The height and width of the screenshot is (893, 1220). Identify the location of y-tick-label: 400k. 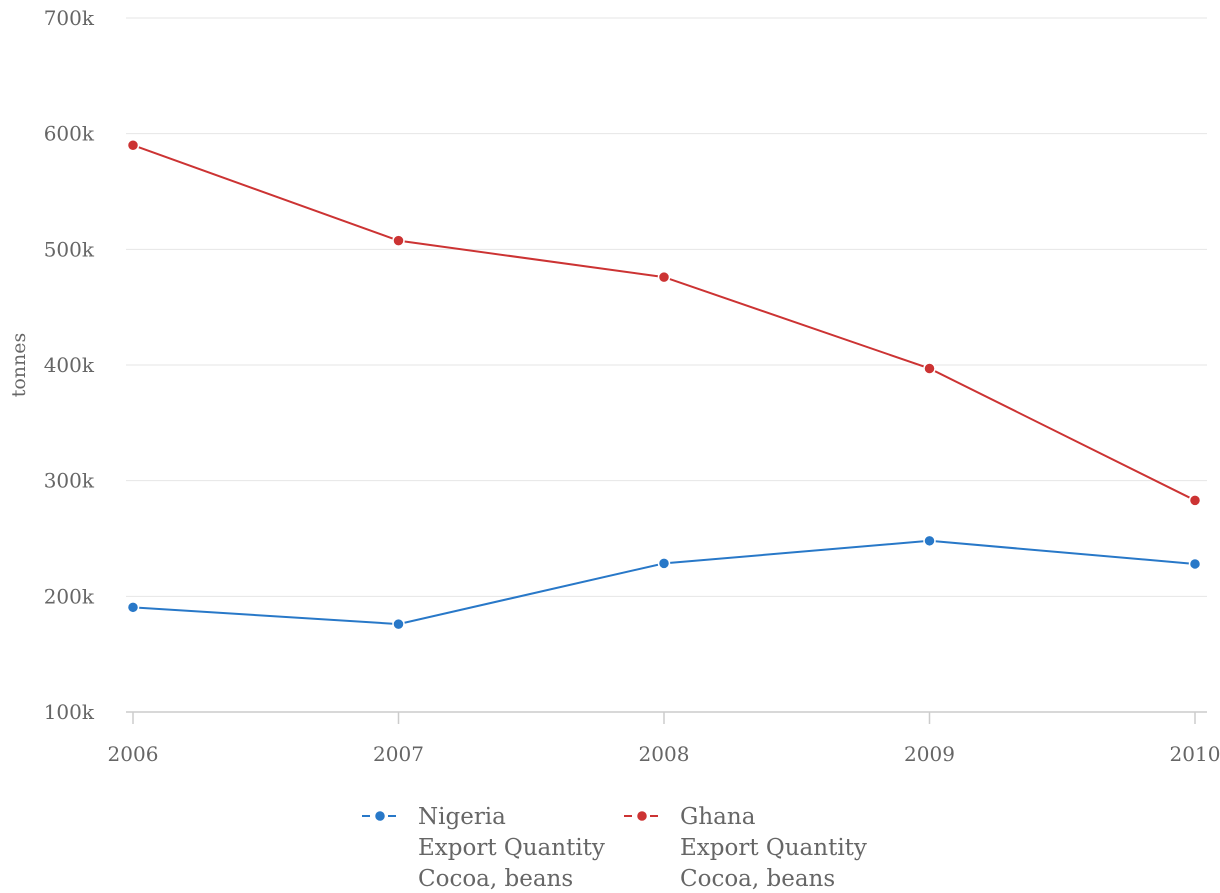
(69, 365).